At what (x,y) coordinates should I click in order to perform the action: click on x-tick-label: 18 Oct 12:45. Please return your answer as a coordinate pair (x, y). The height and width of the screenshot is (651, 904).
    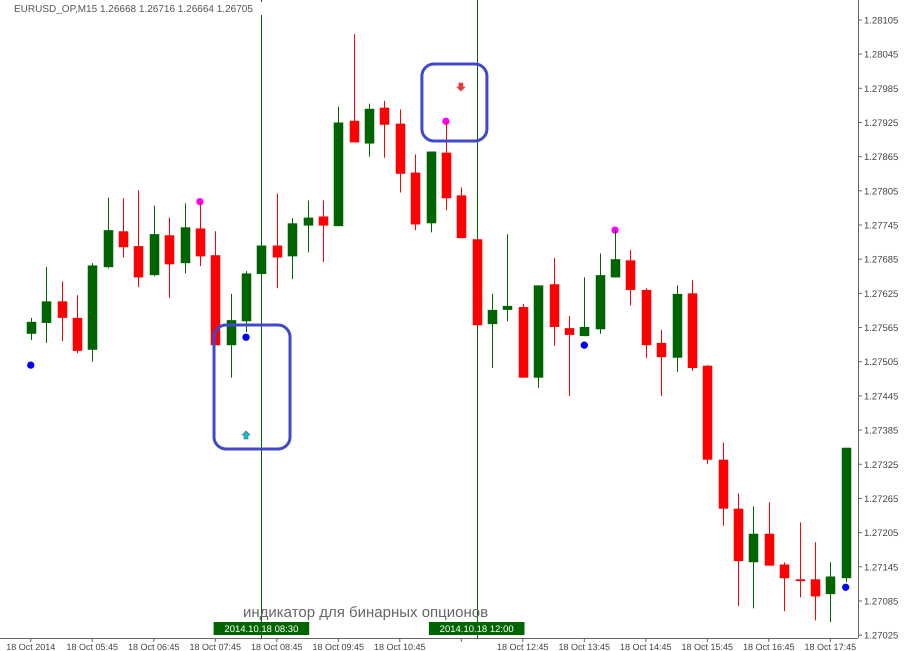
    Looking at the image, I should click on (523, 646).